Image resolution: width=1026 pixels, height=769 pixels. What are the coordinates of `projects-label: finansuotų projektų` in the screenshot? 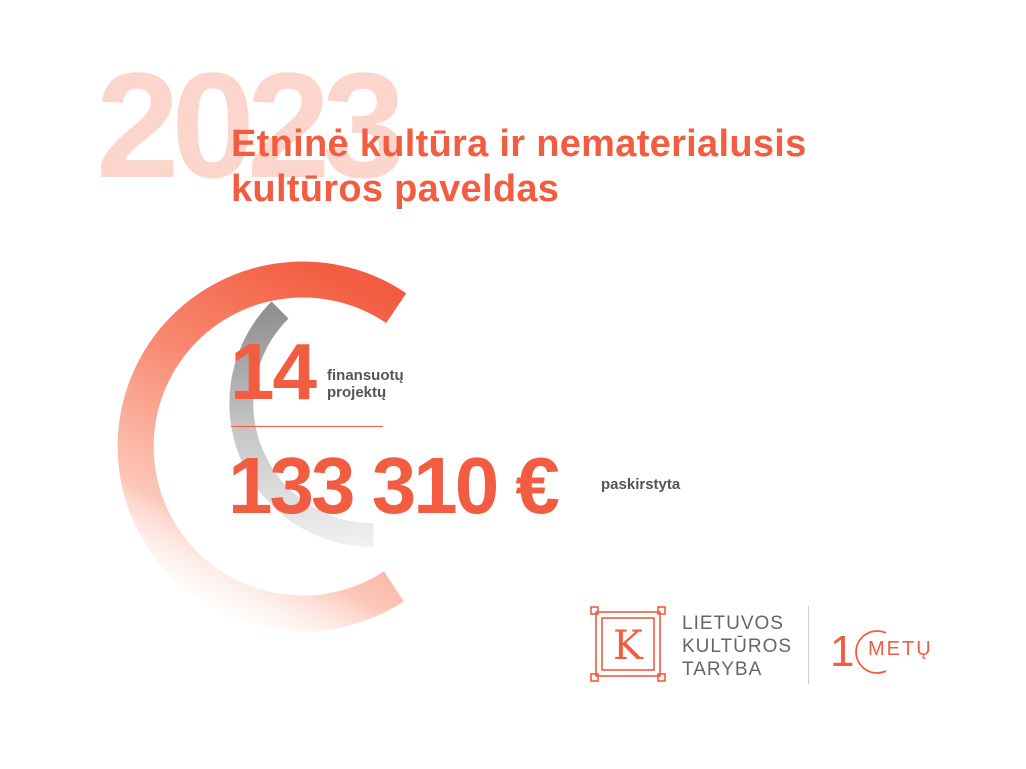 It's located at (365, 384).